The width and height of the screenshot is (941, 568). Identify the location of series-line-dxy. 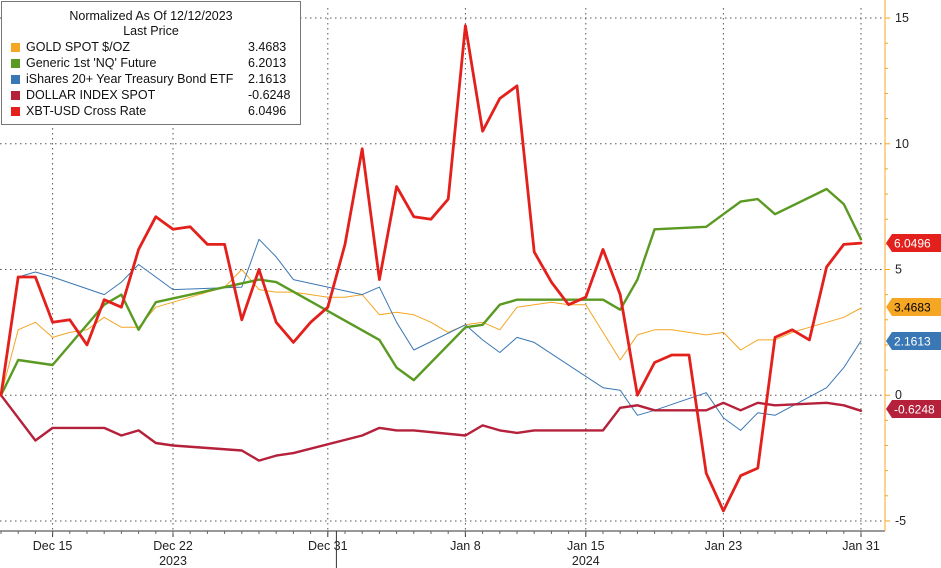
(431, 428).